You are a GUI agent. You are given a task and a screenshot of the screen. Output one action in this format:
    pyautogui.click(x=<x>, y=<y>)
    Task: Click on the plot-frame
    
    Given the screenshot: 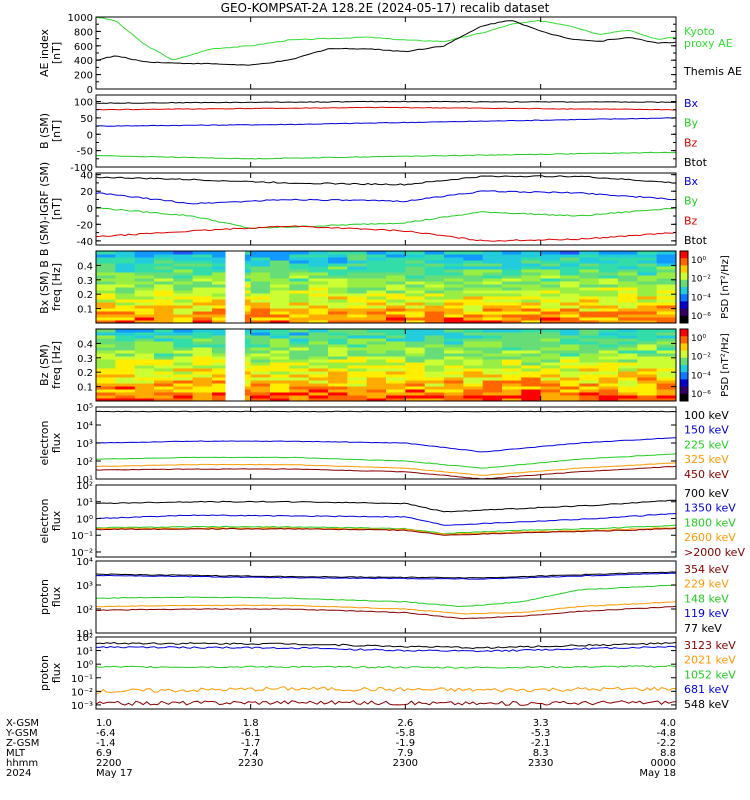 What is the action you would take?
    pyautogui.click(x=386, y=287)
    